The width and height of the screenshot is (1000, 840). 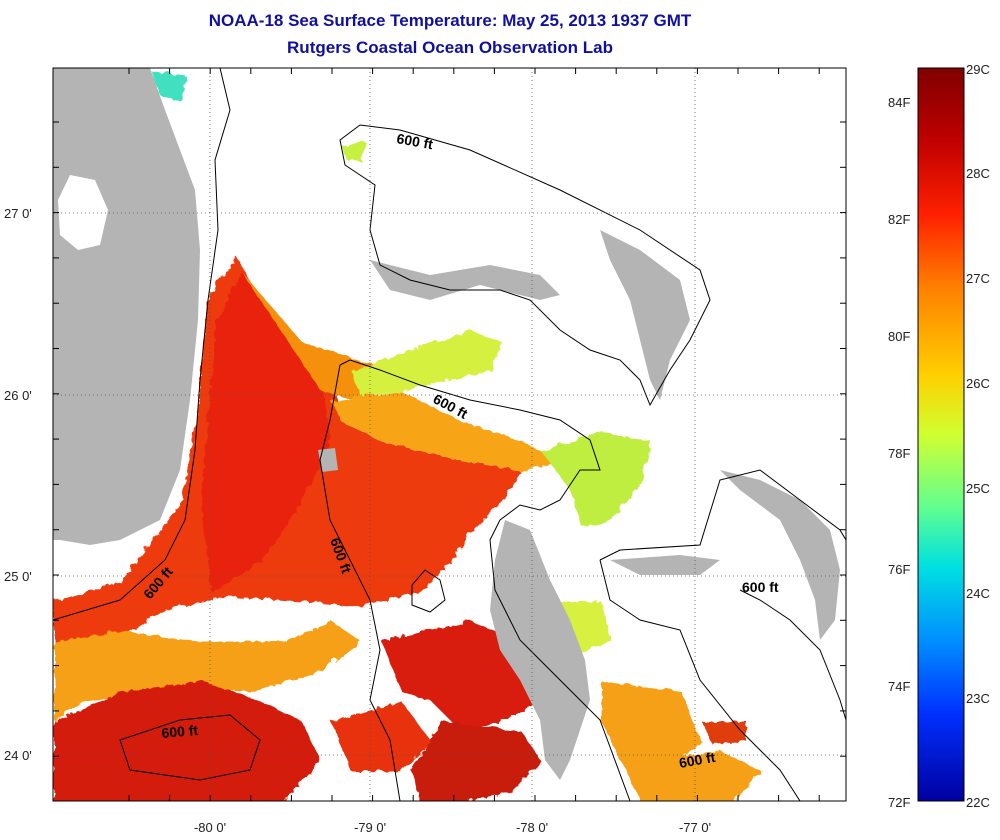 What do you see at coordinates (18, 395) in the screenshot?
I see `y-tick-label: 26 0'` at bounding box center [18, 395].